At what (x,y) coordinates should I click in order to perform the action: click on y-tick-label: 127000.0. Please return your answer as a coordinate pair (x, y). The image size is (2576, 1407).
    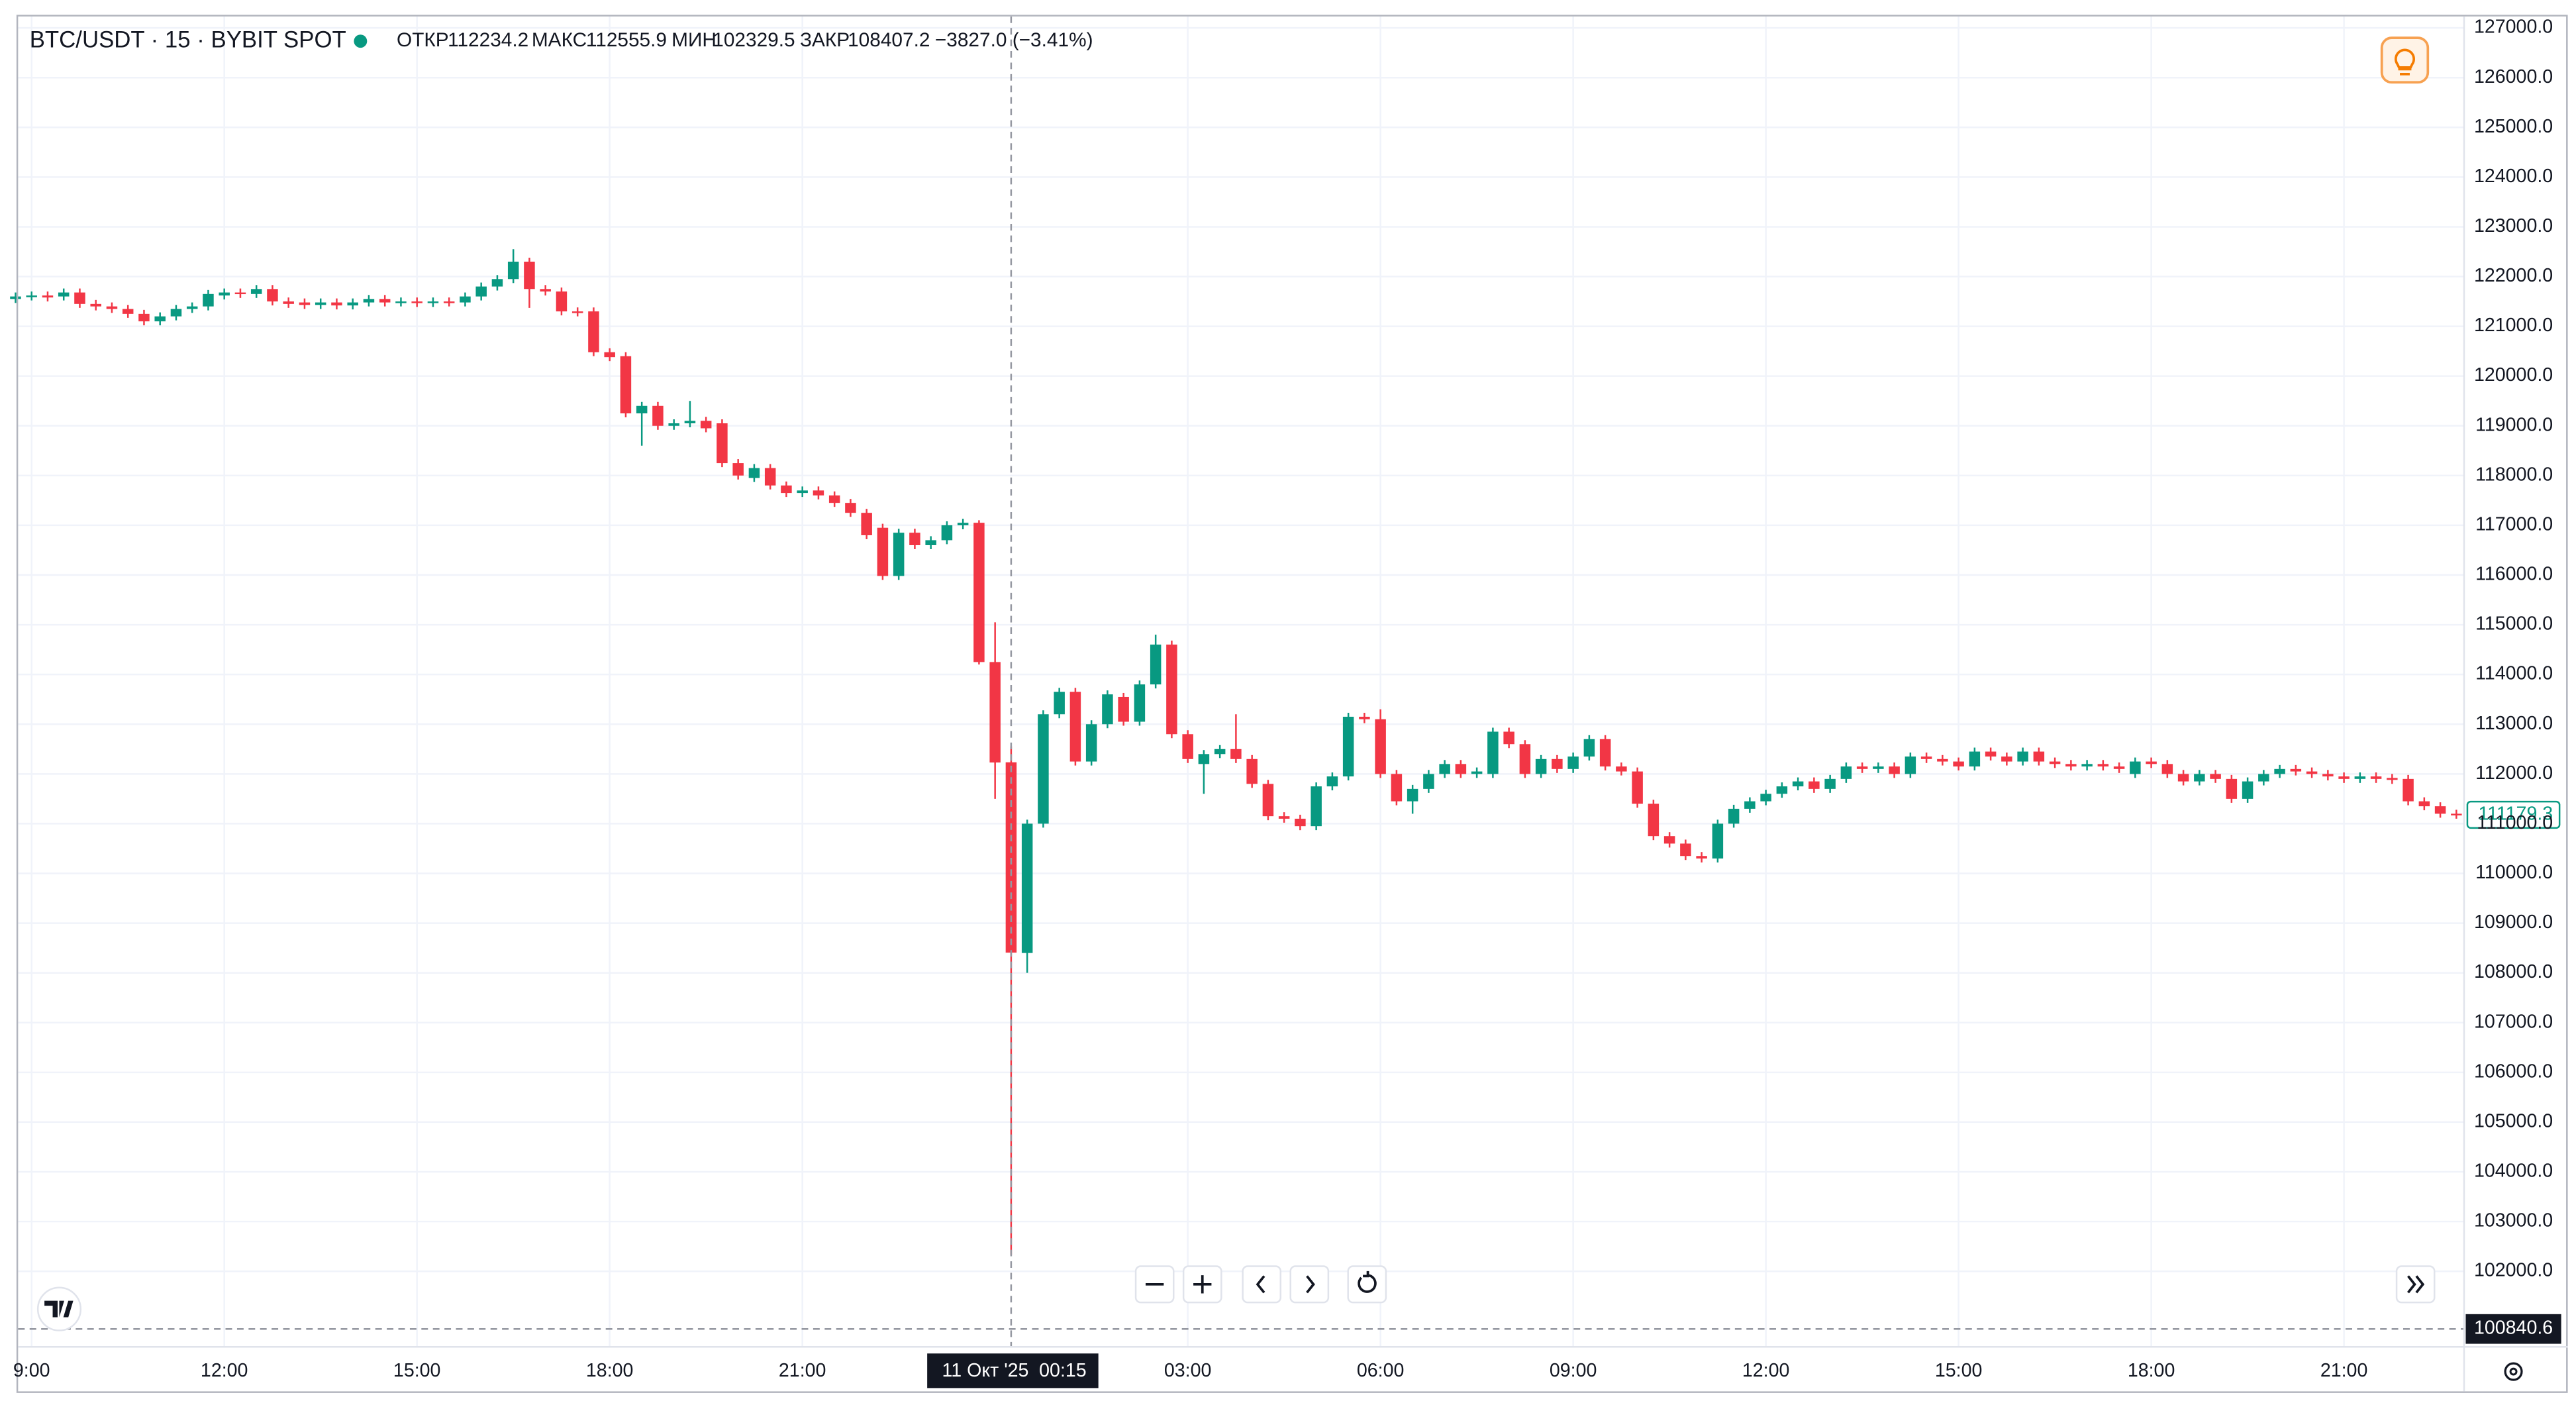
    Looking at the image, I should click on (2513, 27).